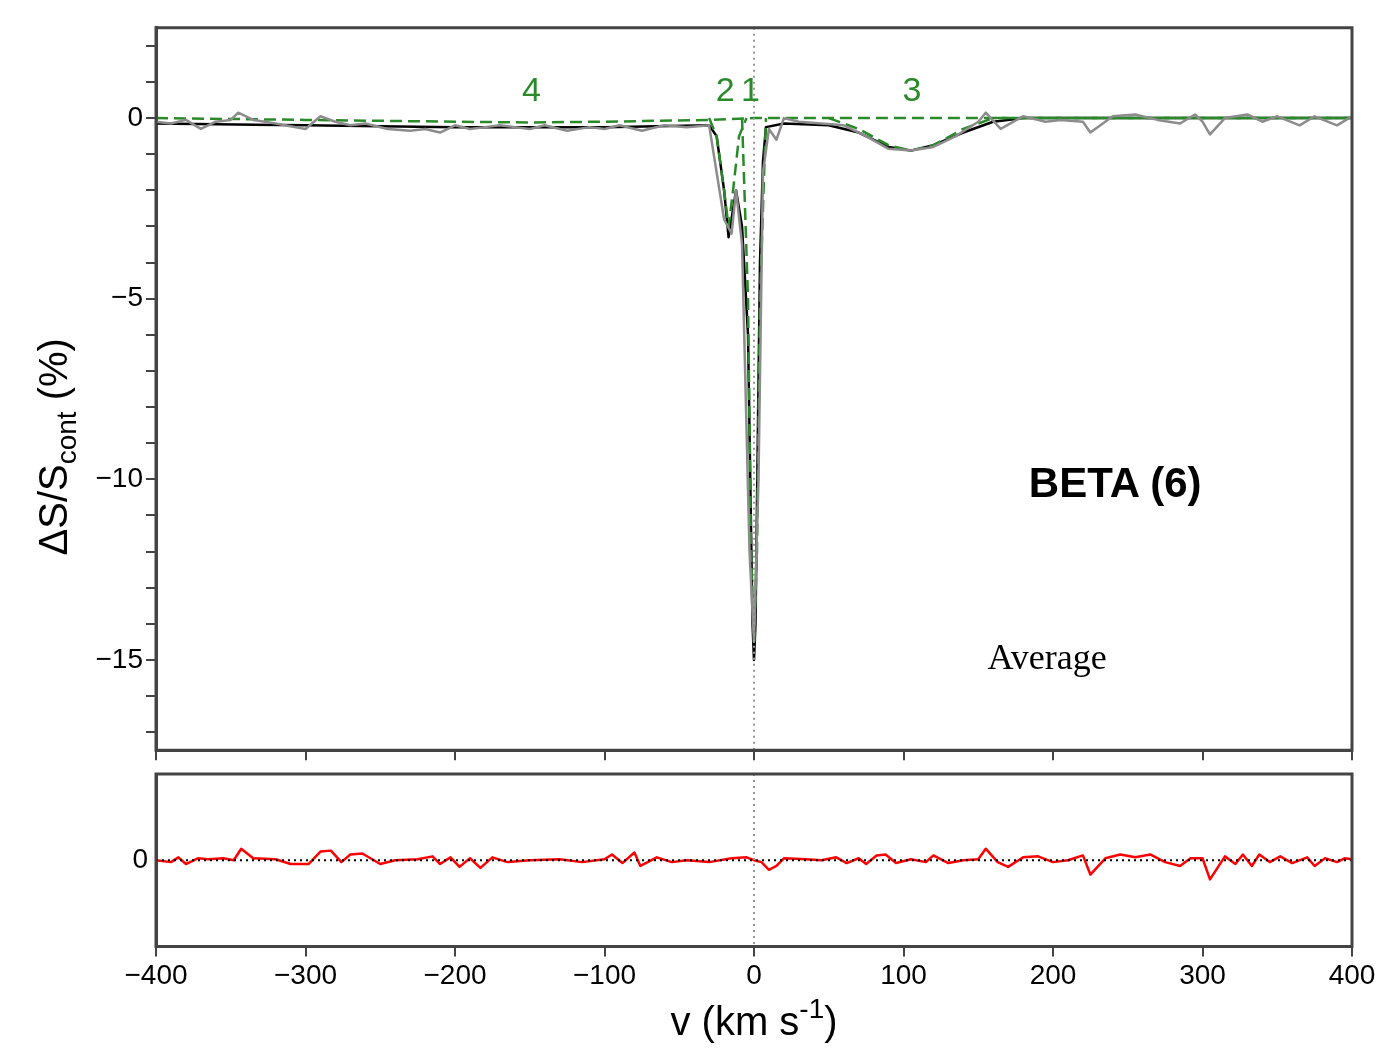 The height and width of the screenshot is (1058, 1398). What do you see at coordinates (1047, 657) in the screenshot?
I see `annotation: Average` at bounding box center [1047, 657].